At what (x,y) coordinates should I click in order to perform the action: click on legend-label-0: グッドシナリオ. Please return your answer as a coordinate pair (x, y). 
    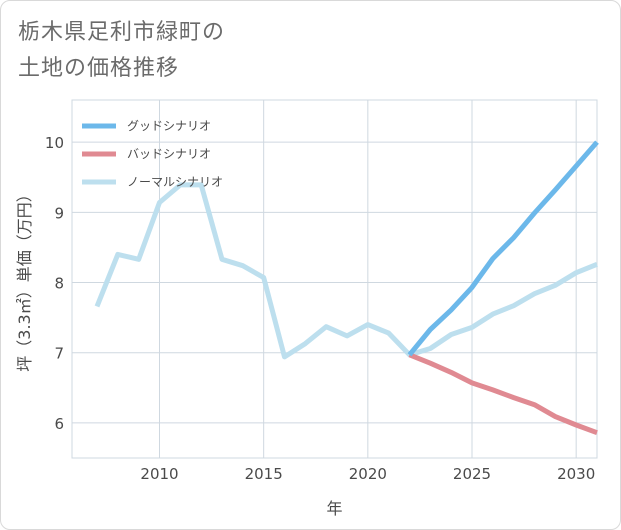
    Looking at the image, I should click on (169, 126).